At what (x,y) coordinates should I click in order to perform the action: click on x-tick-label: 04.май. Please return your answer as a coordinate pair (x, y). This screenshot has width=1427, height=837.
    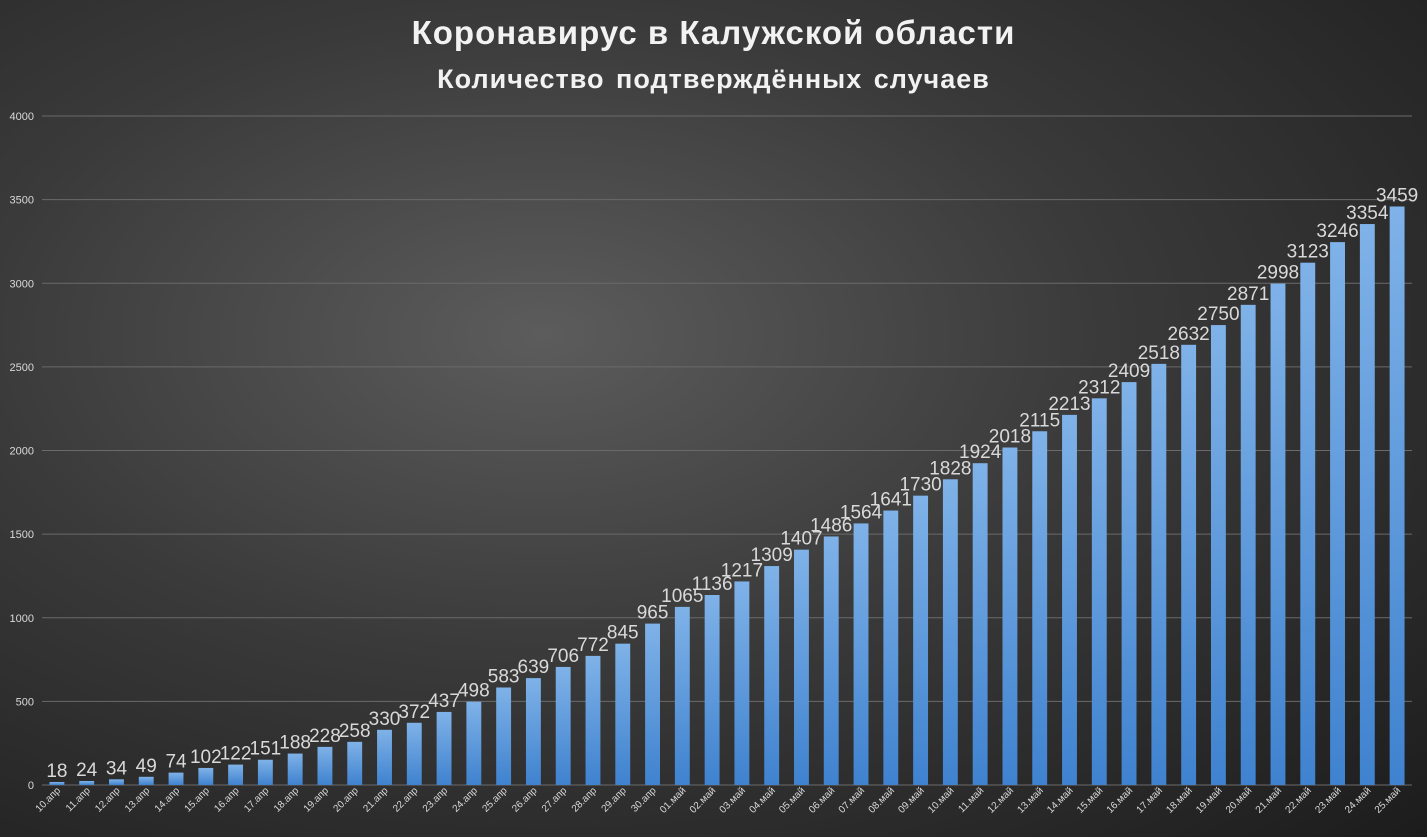
    Looking at the image, I should click on (762, 800).